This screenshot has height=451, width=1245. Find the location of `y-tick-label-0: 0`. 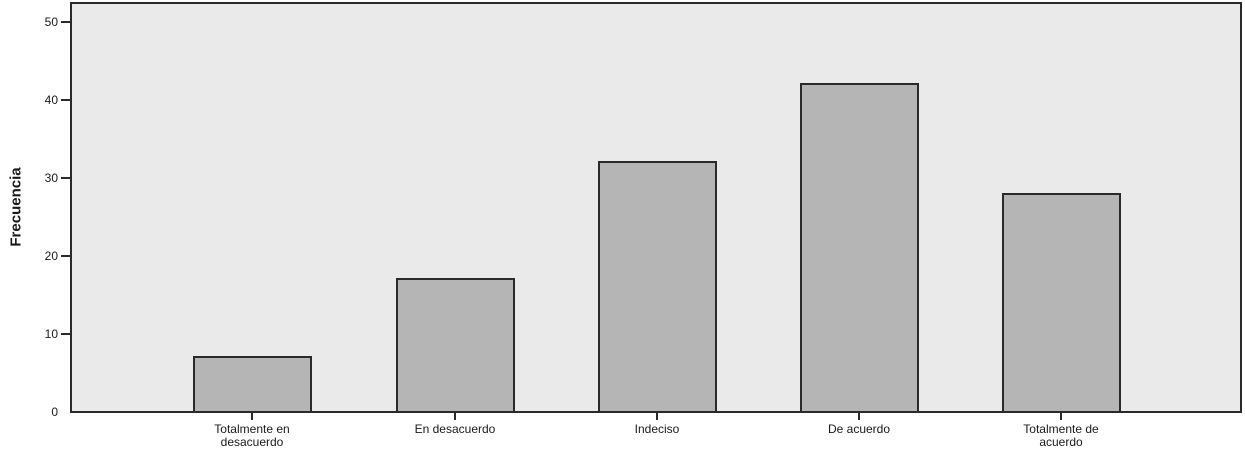

y-tick-label-0: 0 is located at coordinates (54, 412).